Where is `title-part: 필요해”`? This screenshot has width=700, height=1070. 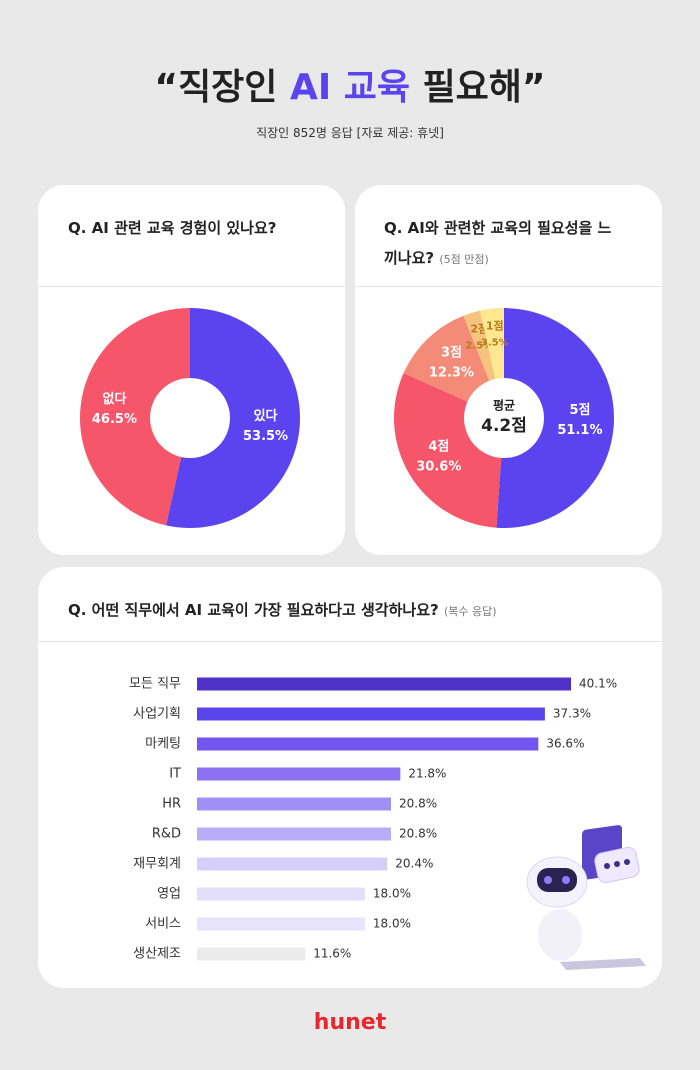
title-part: 필요해” is located at coordinates (484, 87).